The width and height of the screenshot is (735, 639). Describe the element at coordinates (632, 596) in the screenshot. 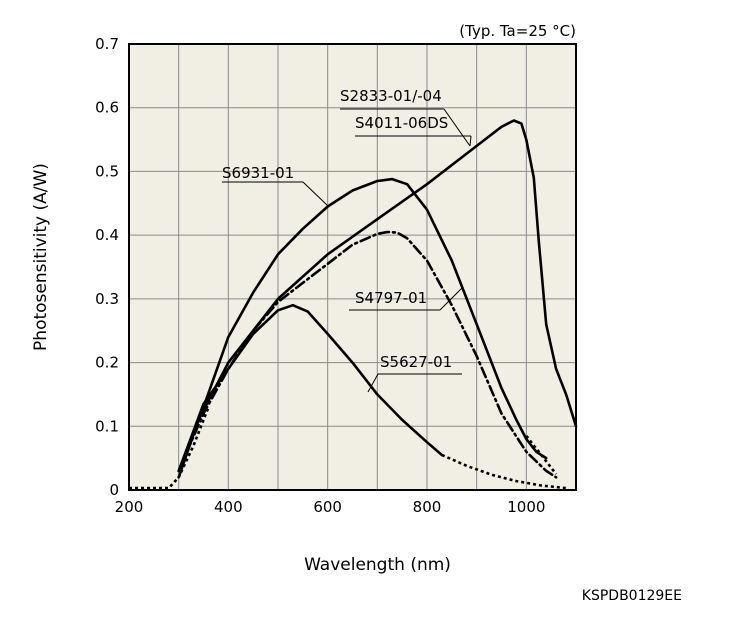

I see `document-code: KSPDB0129EE` at that location.